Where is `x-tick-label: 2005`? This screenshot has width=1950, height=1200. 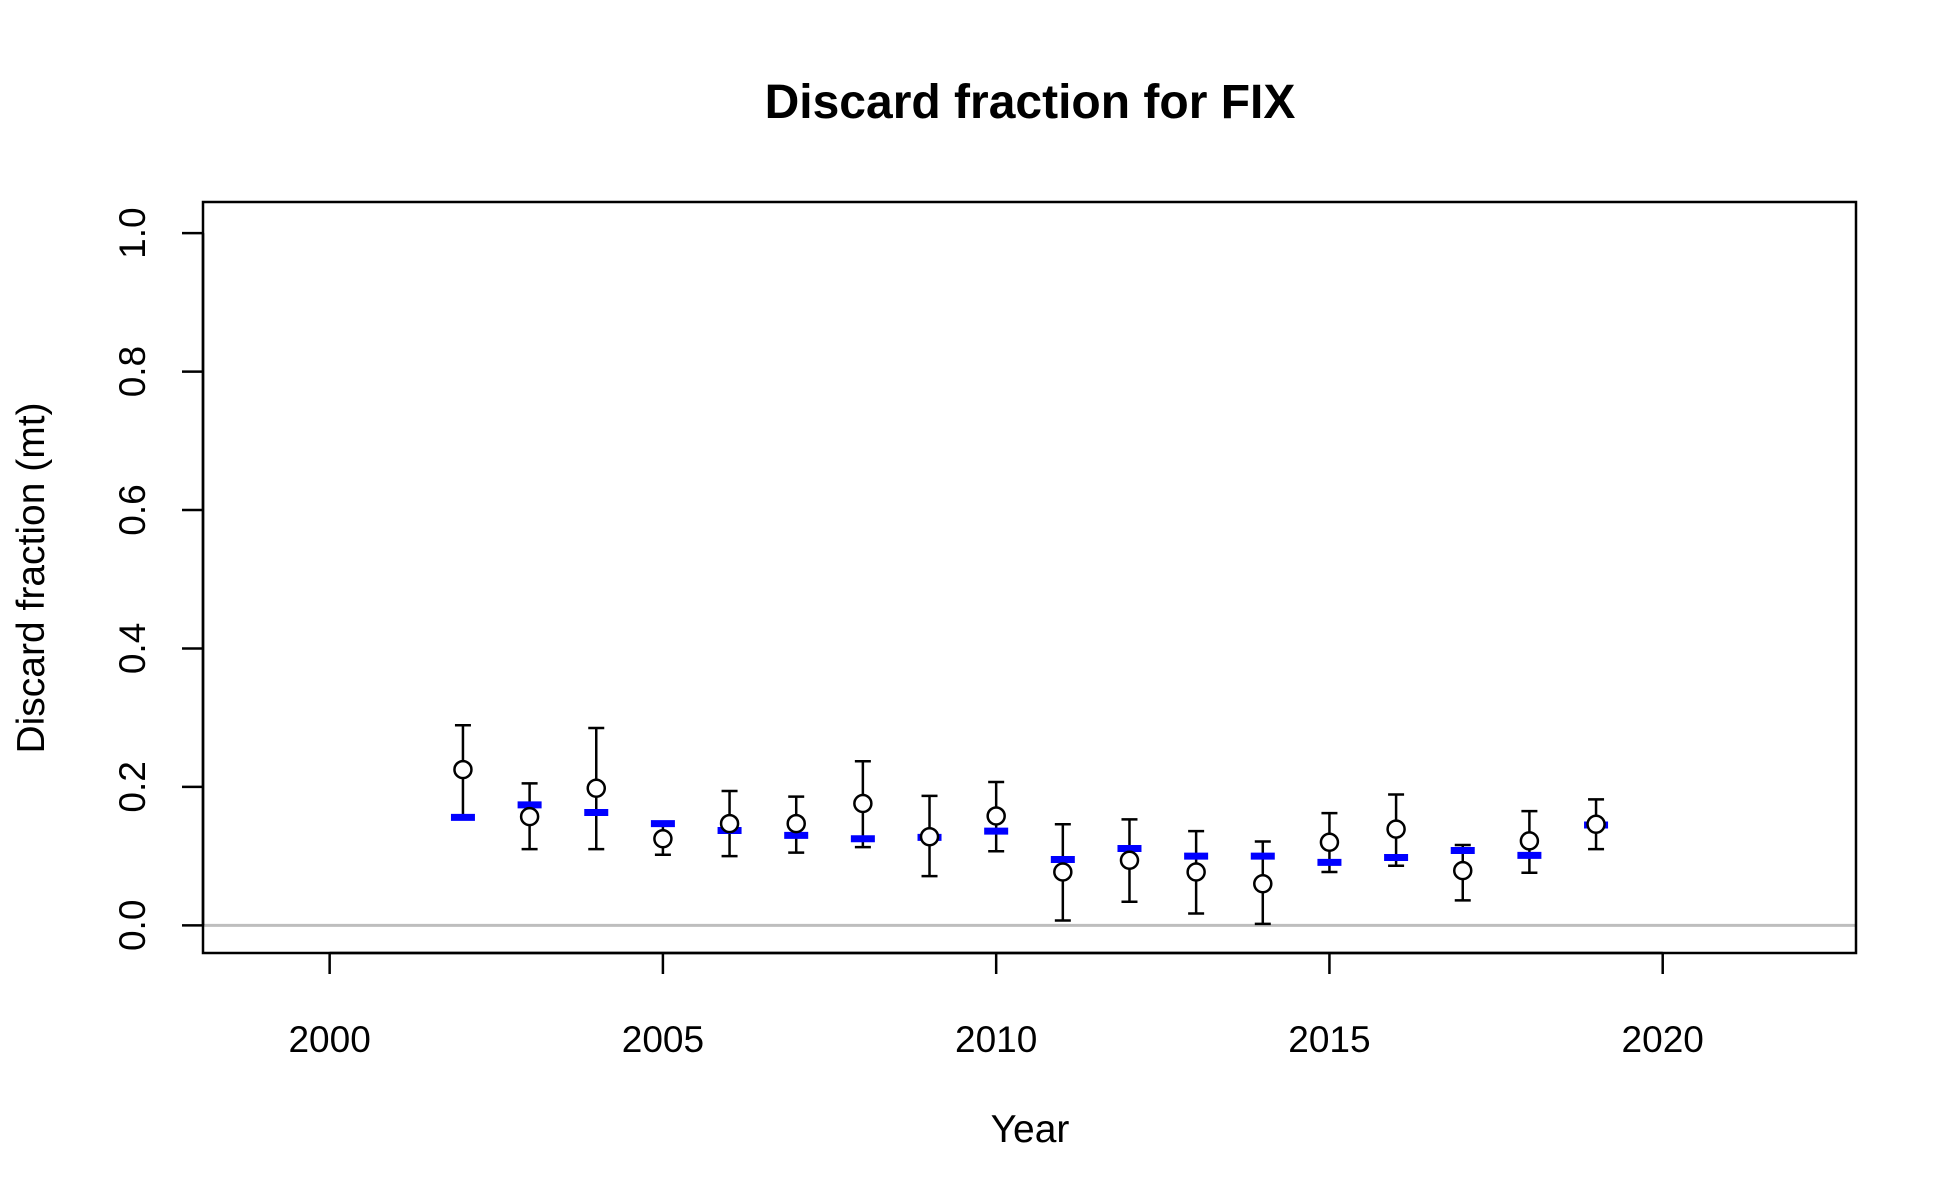 x-tick-label: 2005 is located at coordinates (663, 1039).